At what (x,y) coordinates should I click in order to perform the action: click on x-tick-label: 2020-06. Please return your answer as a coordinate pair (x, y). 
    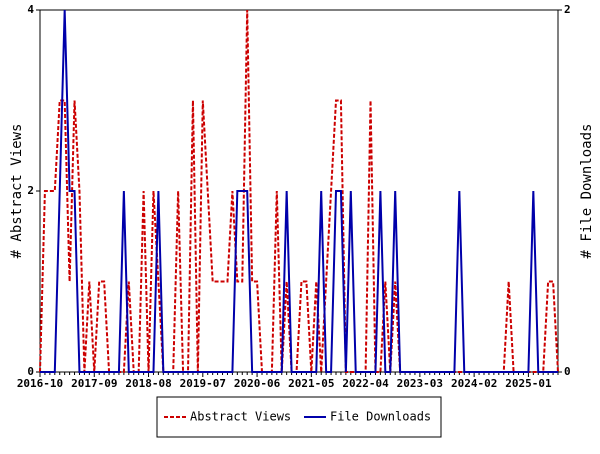
    Looking at the image, I should click on (257, 383).